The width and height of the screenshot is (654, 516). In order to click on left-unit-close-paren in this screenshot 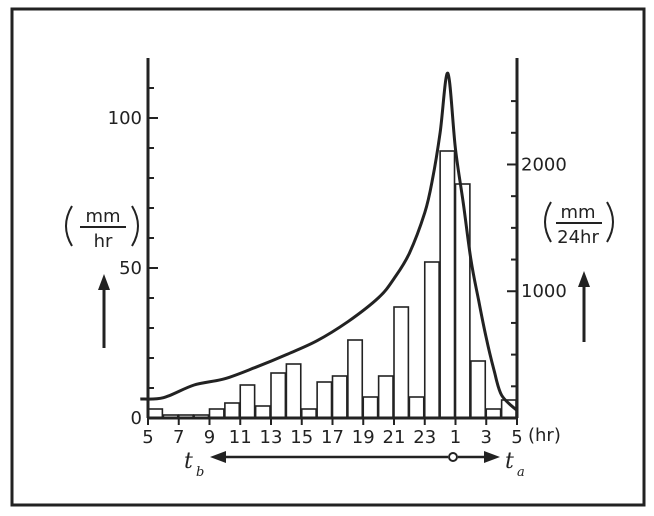, I will do `click(135, 226)`.